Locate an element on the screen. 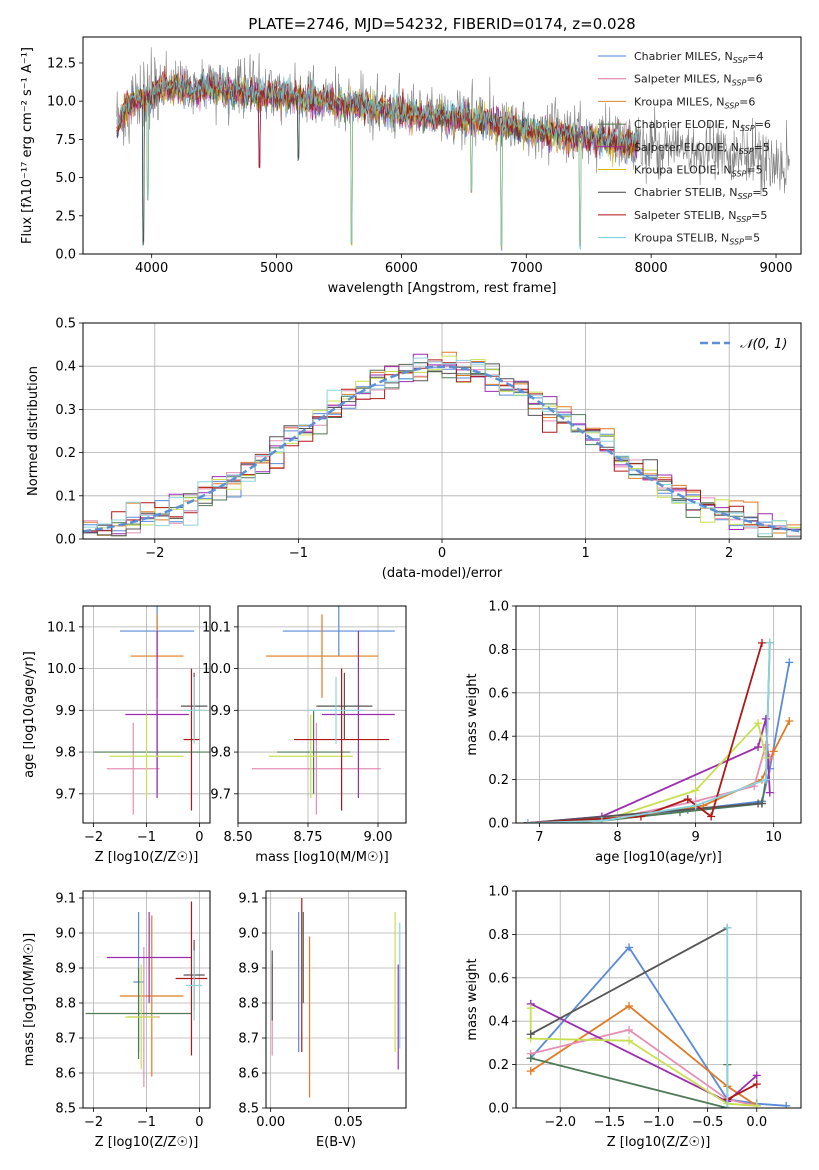 This screenshot has width=819, height=1170. y-axis-label: Normed distribution is located at coordinates (33, 431).